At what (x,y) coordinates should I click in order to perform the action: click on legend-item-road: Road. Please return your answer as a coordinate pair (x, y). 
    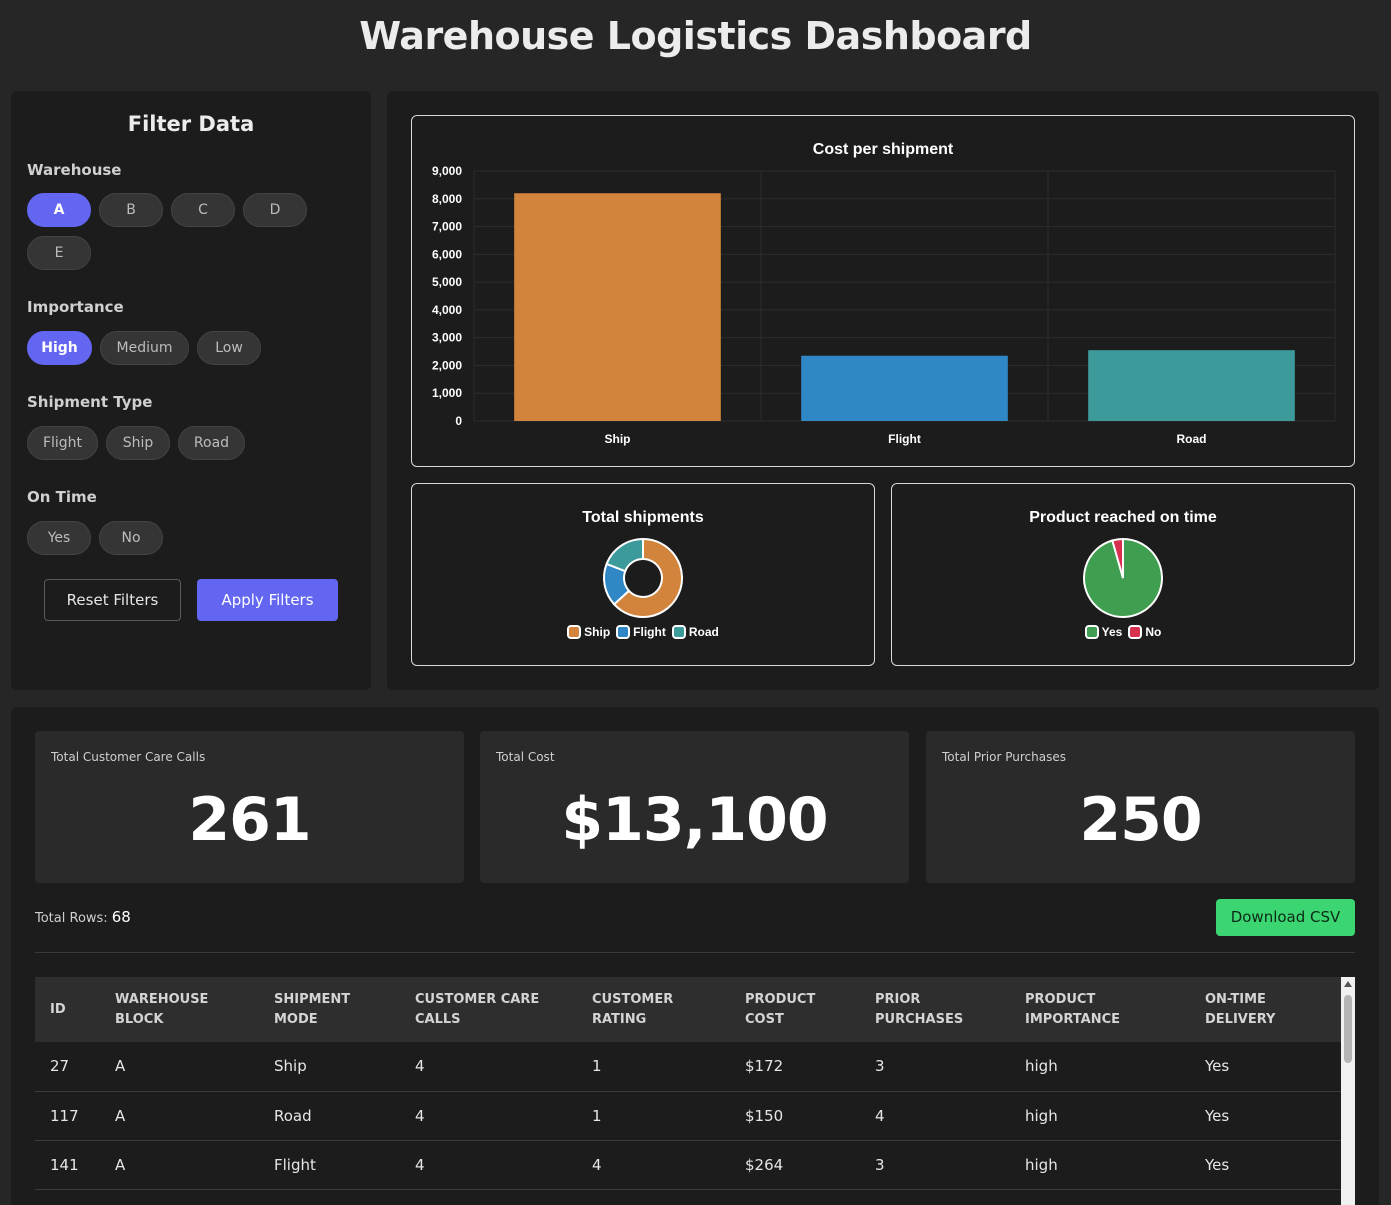
    Looking at the image, I should click on (695, 632).